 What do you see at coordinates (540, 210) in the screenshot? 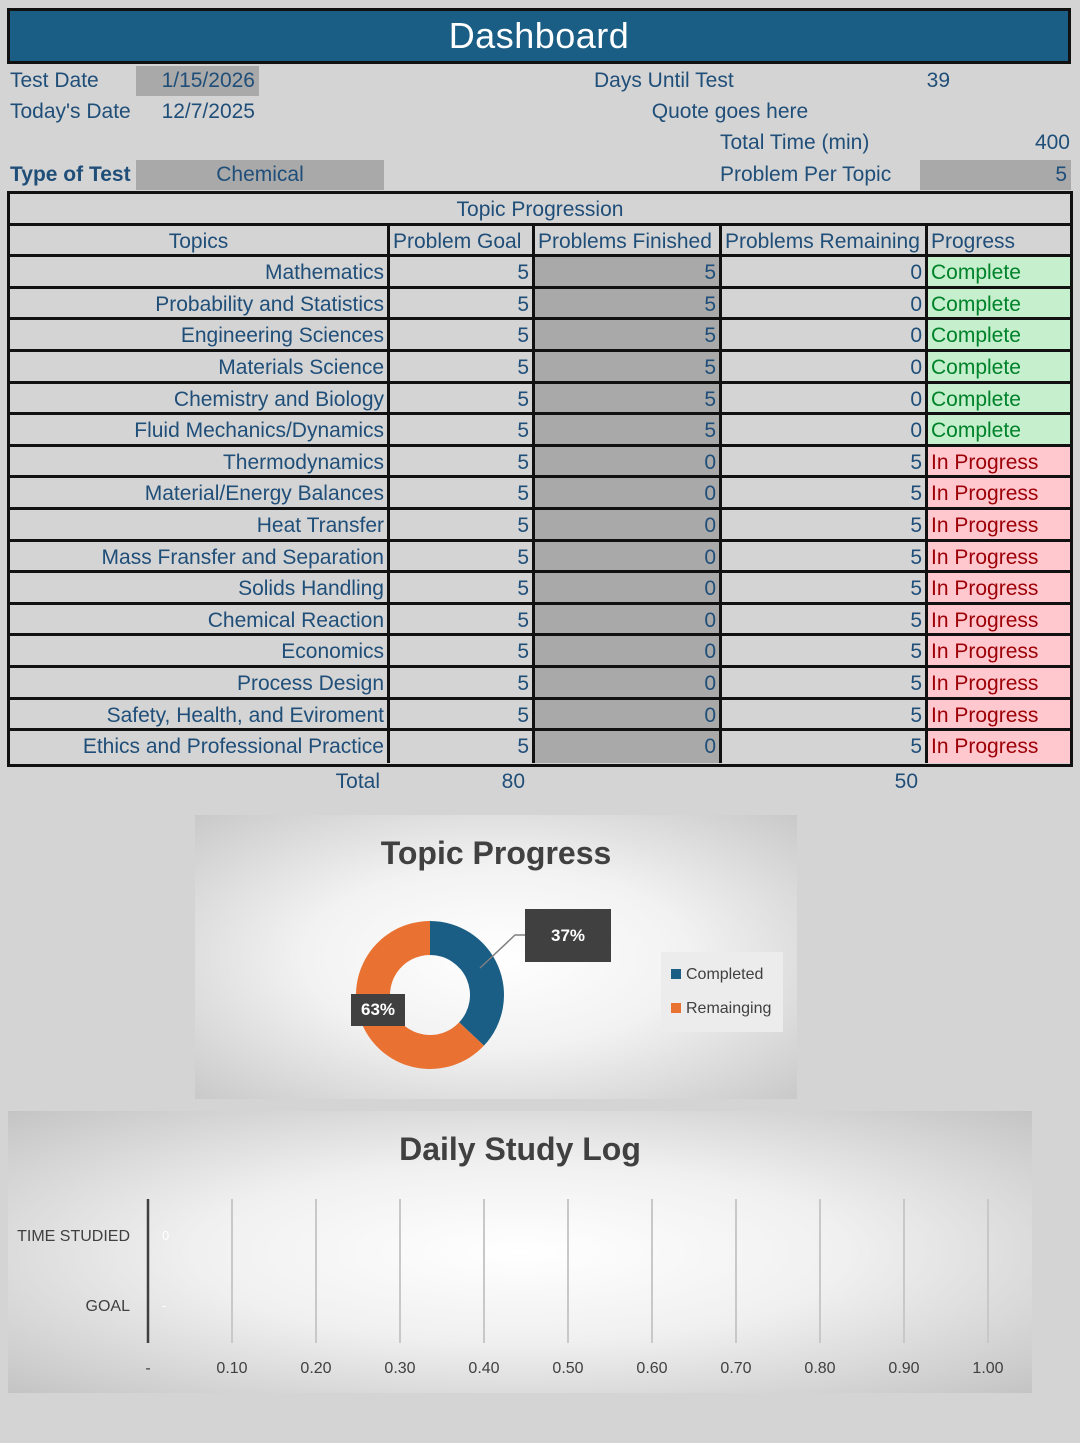
I see `table-title-row: Topic Progression` at bounding box center [540, 210].